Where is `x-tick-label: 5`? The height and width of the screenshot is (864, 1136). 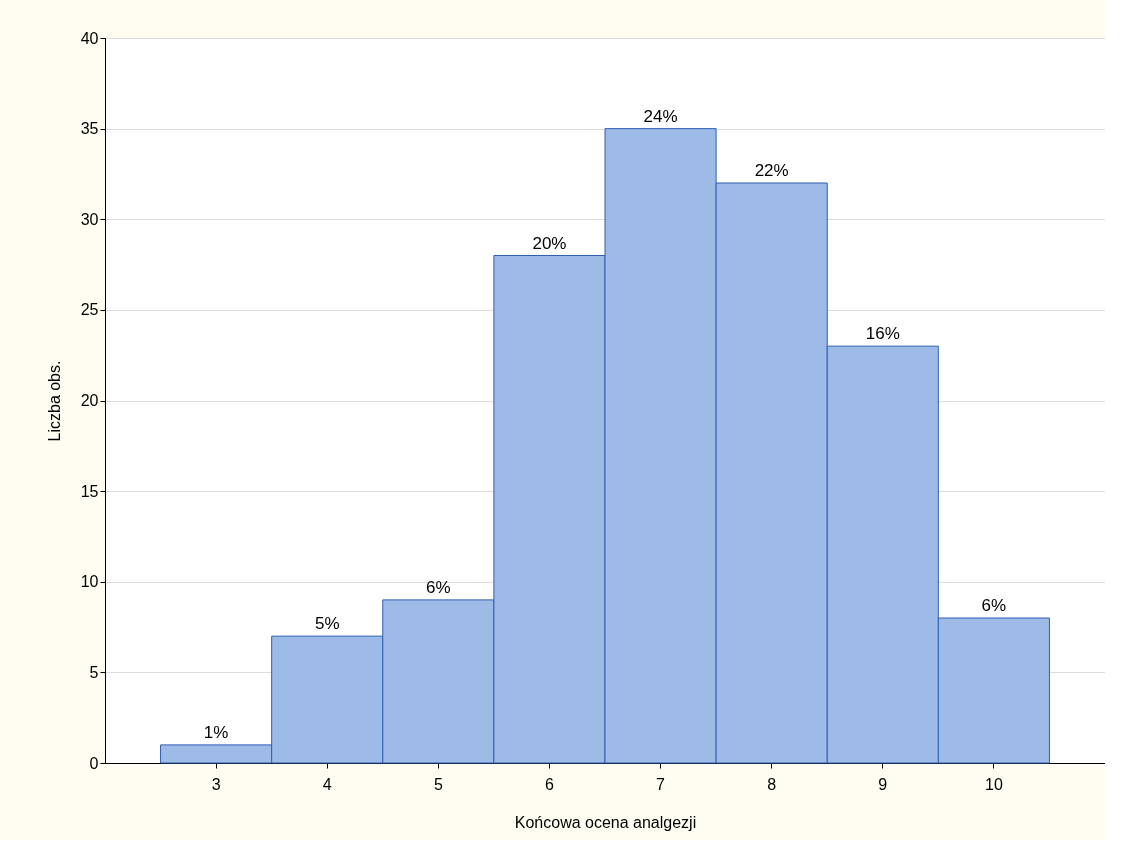
x-tick-label: 5 is located at coordinates (438, 784).